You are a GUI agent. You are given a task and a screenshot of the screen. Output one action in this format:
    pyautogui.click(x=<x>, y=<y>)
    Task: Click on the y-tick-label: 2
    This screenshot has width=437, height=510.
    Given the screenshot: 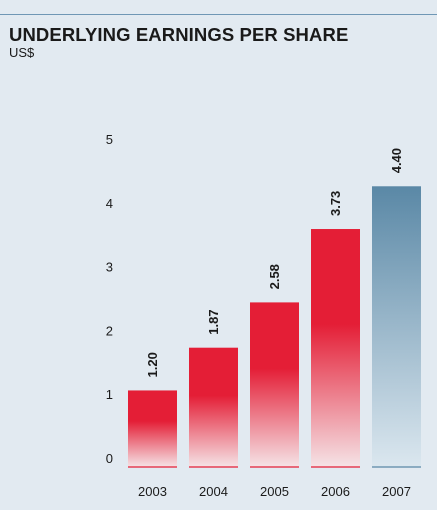 What is the action you would take?
    pyautogui.click(x=109, y=330)
    